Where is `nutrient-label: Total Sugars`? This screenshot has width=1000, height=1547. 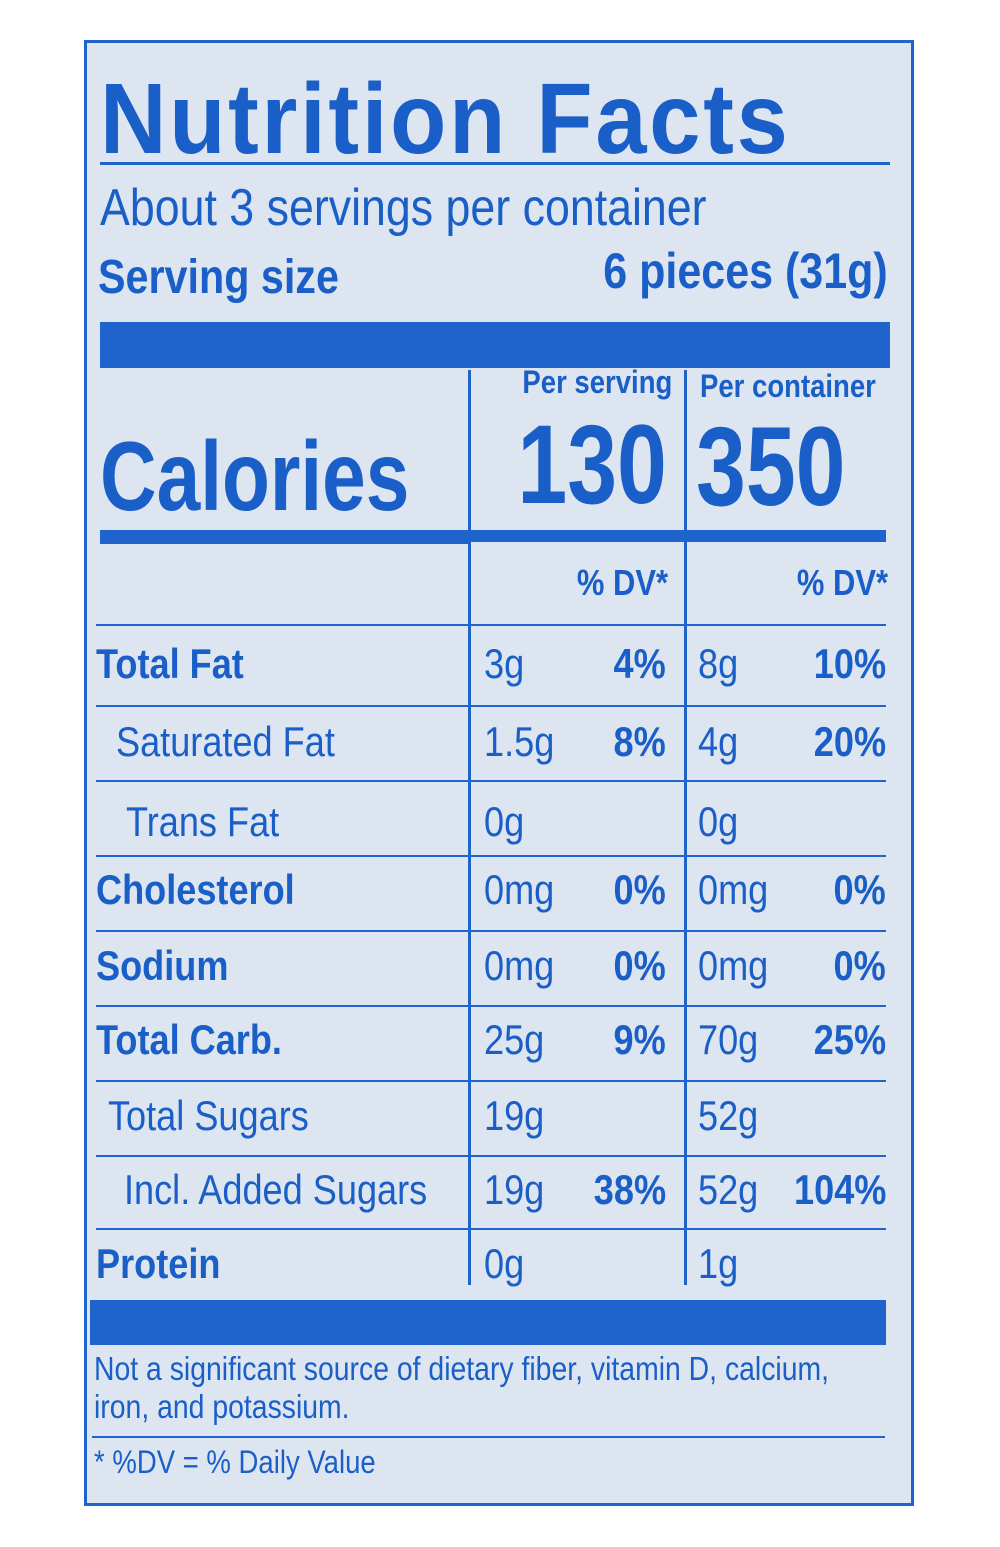 nutrient-label: Total Sugars is located at coordinates (224, 1116).